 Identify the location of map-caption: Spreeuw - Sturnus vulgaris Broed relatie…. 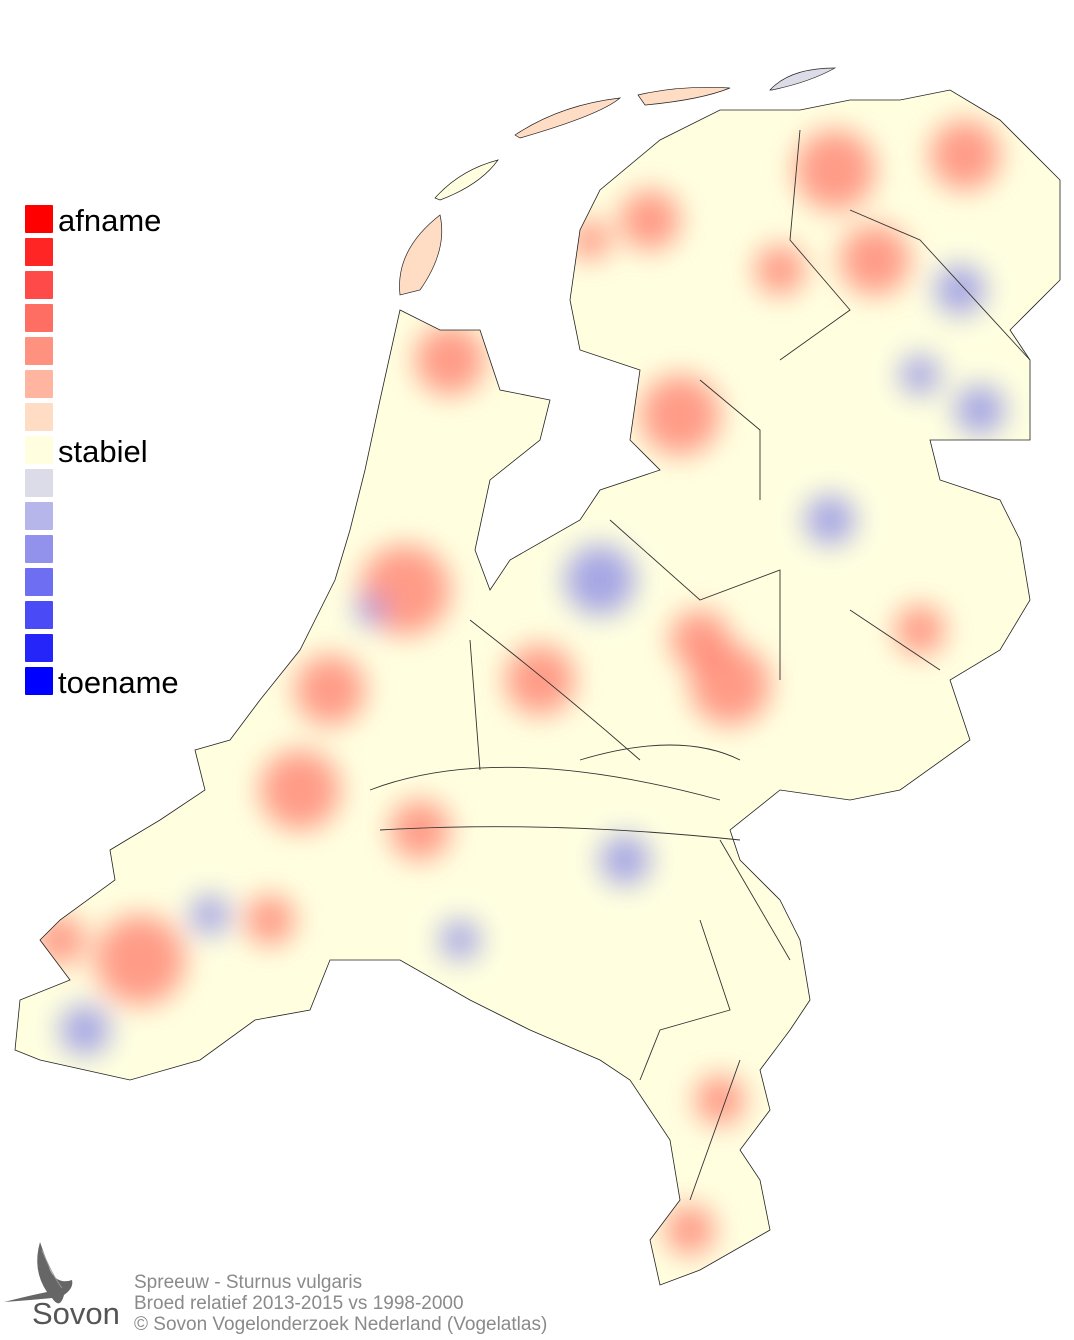
(340, 1303).